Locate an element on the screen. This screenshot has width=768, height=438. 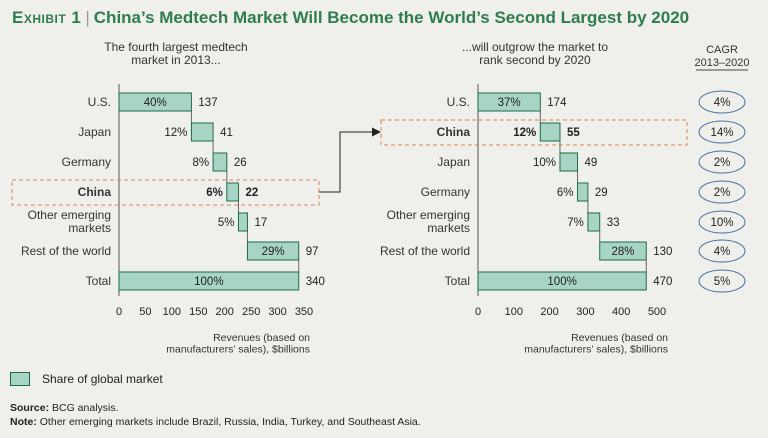
note-label: Note: is located at coordinates (23, 422).